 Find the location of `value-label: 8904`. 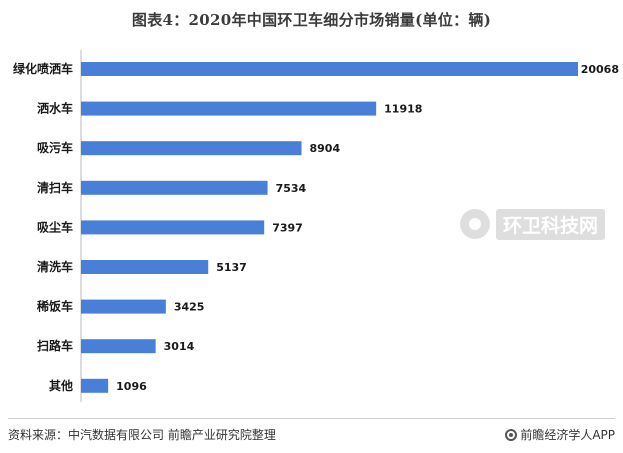

value-label: 8904 is located at coordinates (325, 148).